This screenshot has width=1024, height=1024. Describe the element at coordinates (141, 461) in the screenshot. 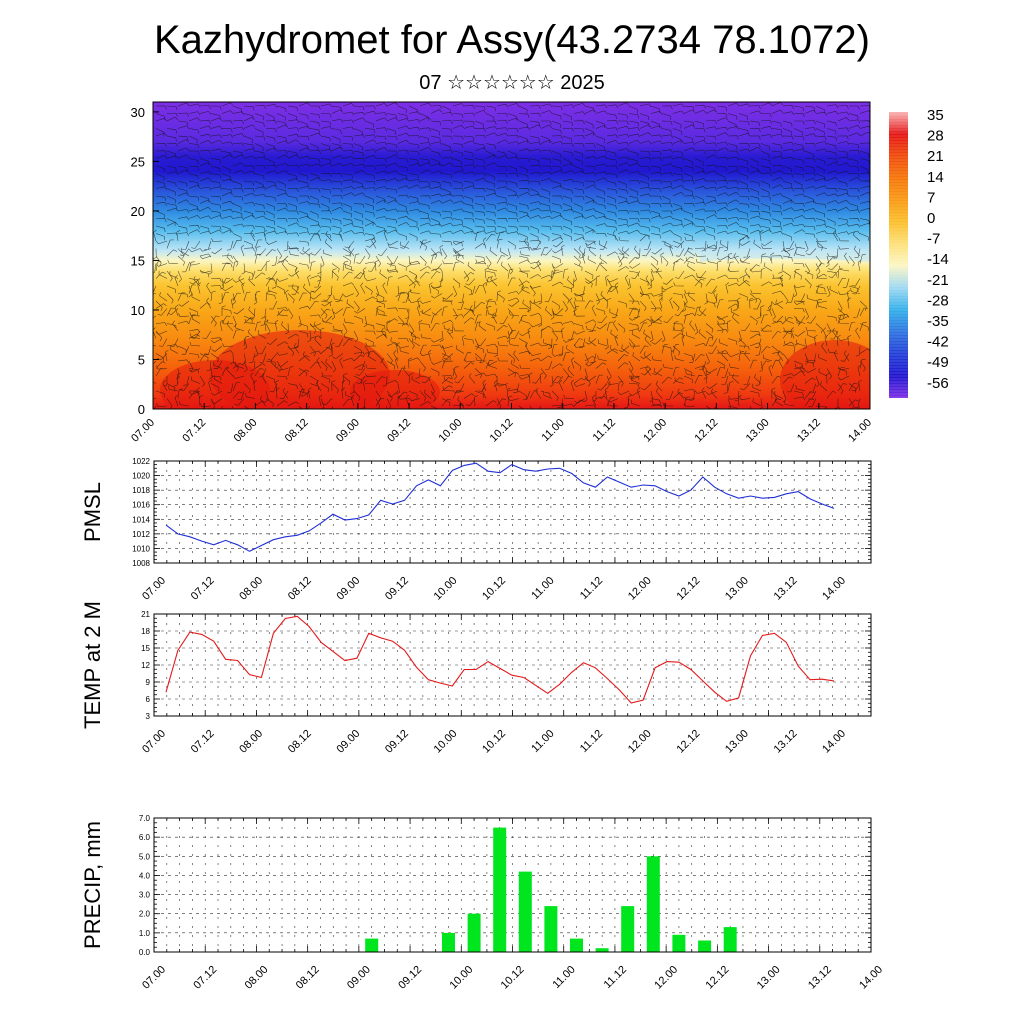

I see `pmsl-y-tick-label-7: 1022` at that location.